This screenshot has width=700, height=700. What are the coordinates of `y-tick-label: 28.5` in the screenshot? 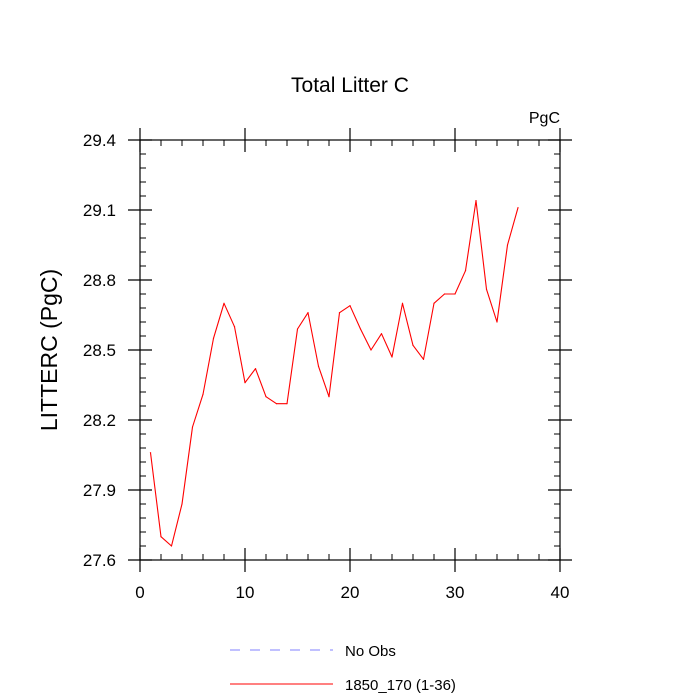 It's located at (99, 350).